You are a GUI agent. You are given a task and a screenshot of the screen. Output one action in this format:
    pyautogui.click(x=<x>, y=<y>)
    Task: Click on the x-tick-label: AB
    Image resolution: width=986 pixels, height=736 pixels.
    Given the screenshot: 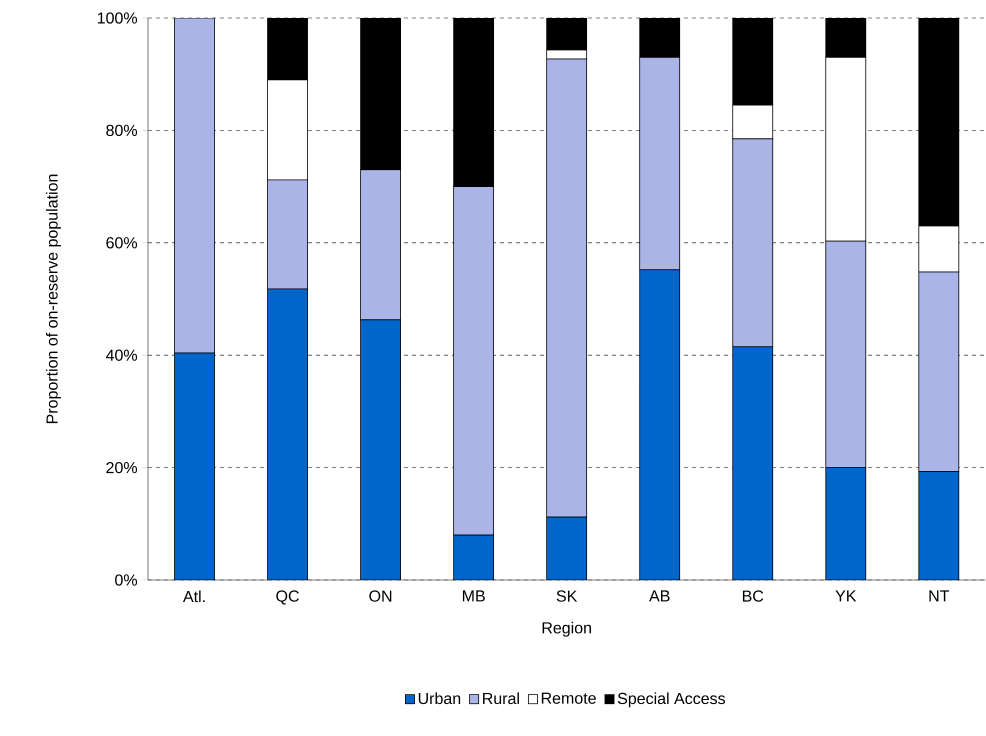 What is the action you would take?
    pyautogui.click(x=659, y=596)
    